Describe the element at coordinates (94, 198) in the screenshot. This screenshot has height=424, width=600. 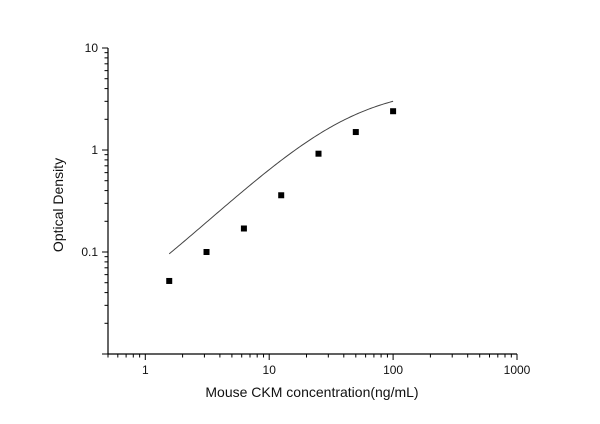
I see `y-axis-ticks: 0.1 1 10` at that location.